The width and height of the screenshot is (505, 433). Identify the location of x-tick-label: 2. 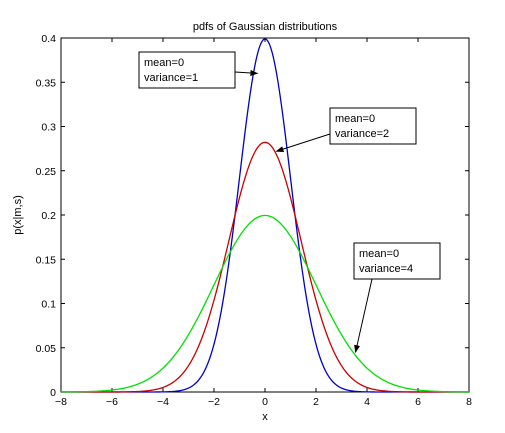
(316, 402).